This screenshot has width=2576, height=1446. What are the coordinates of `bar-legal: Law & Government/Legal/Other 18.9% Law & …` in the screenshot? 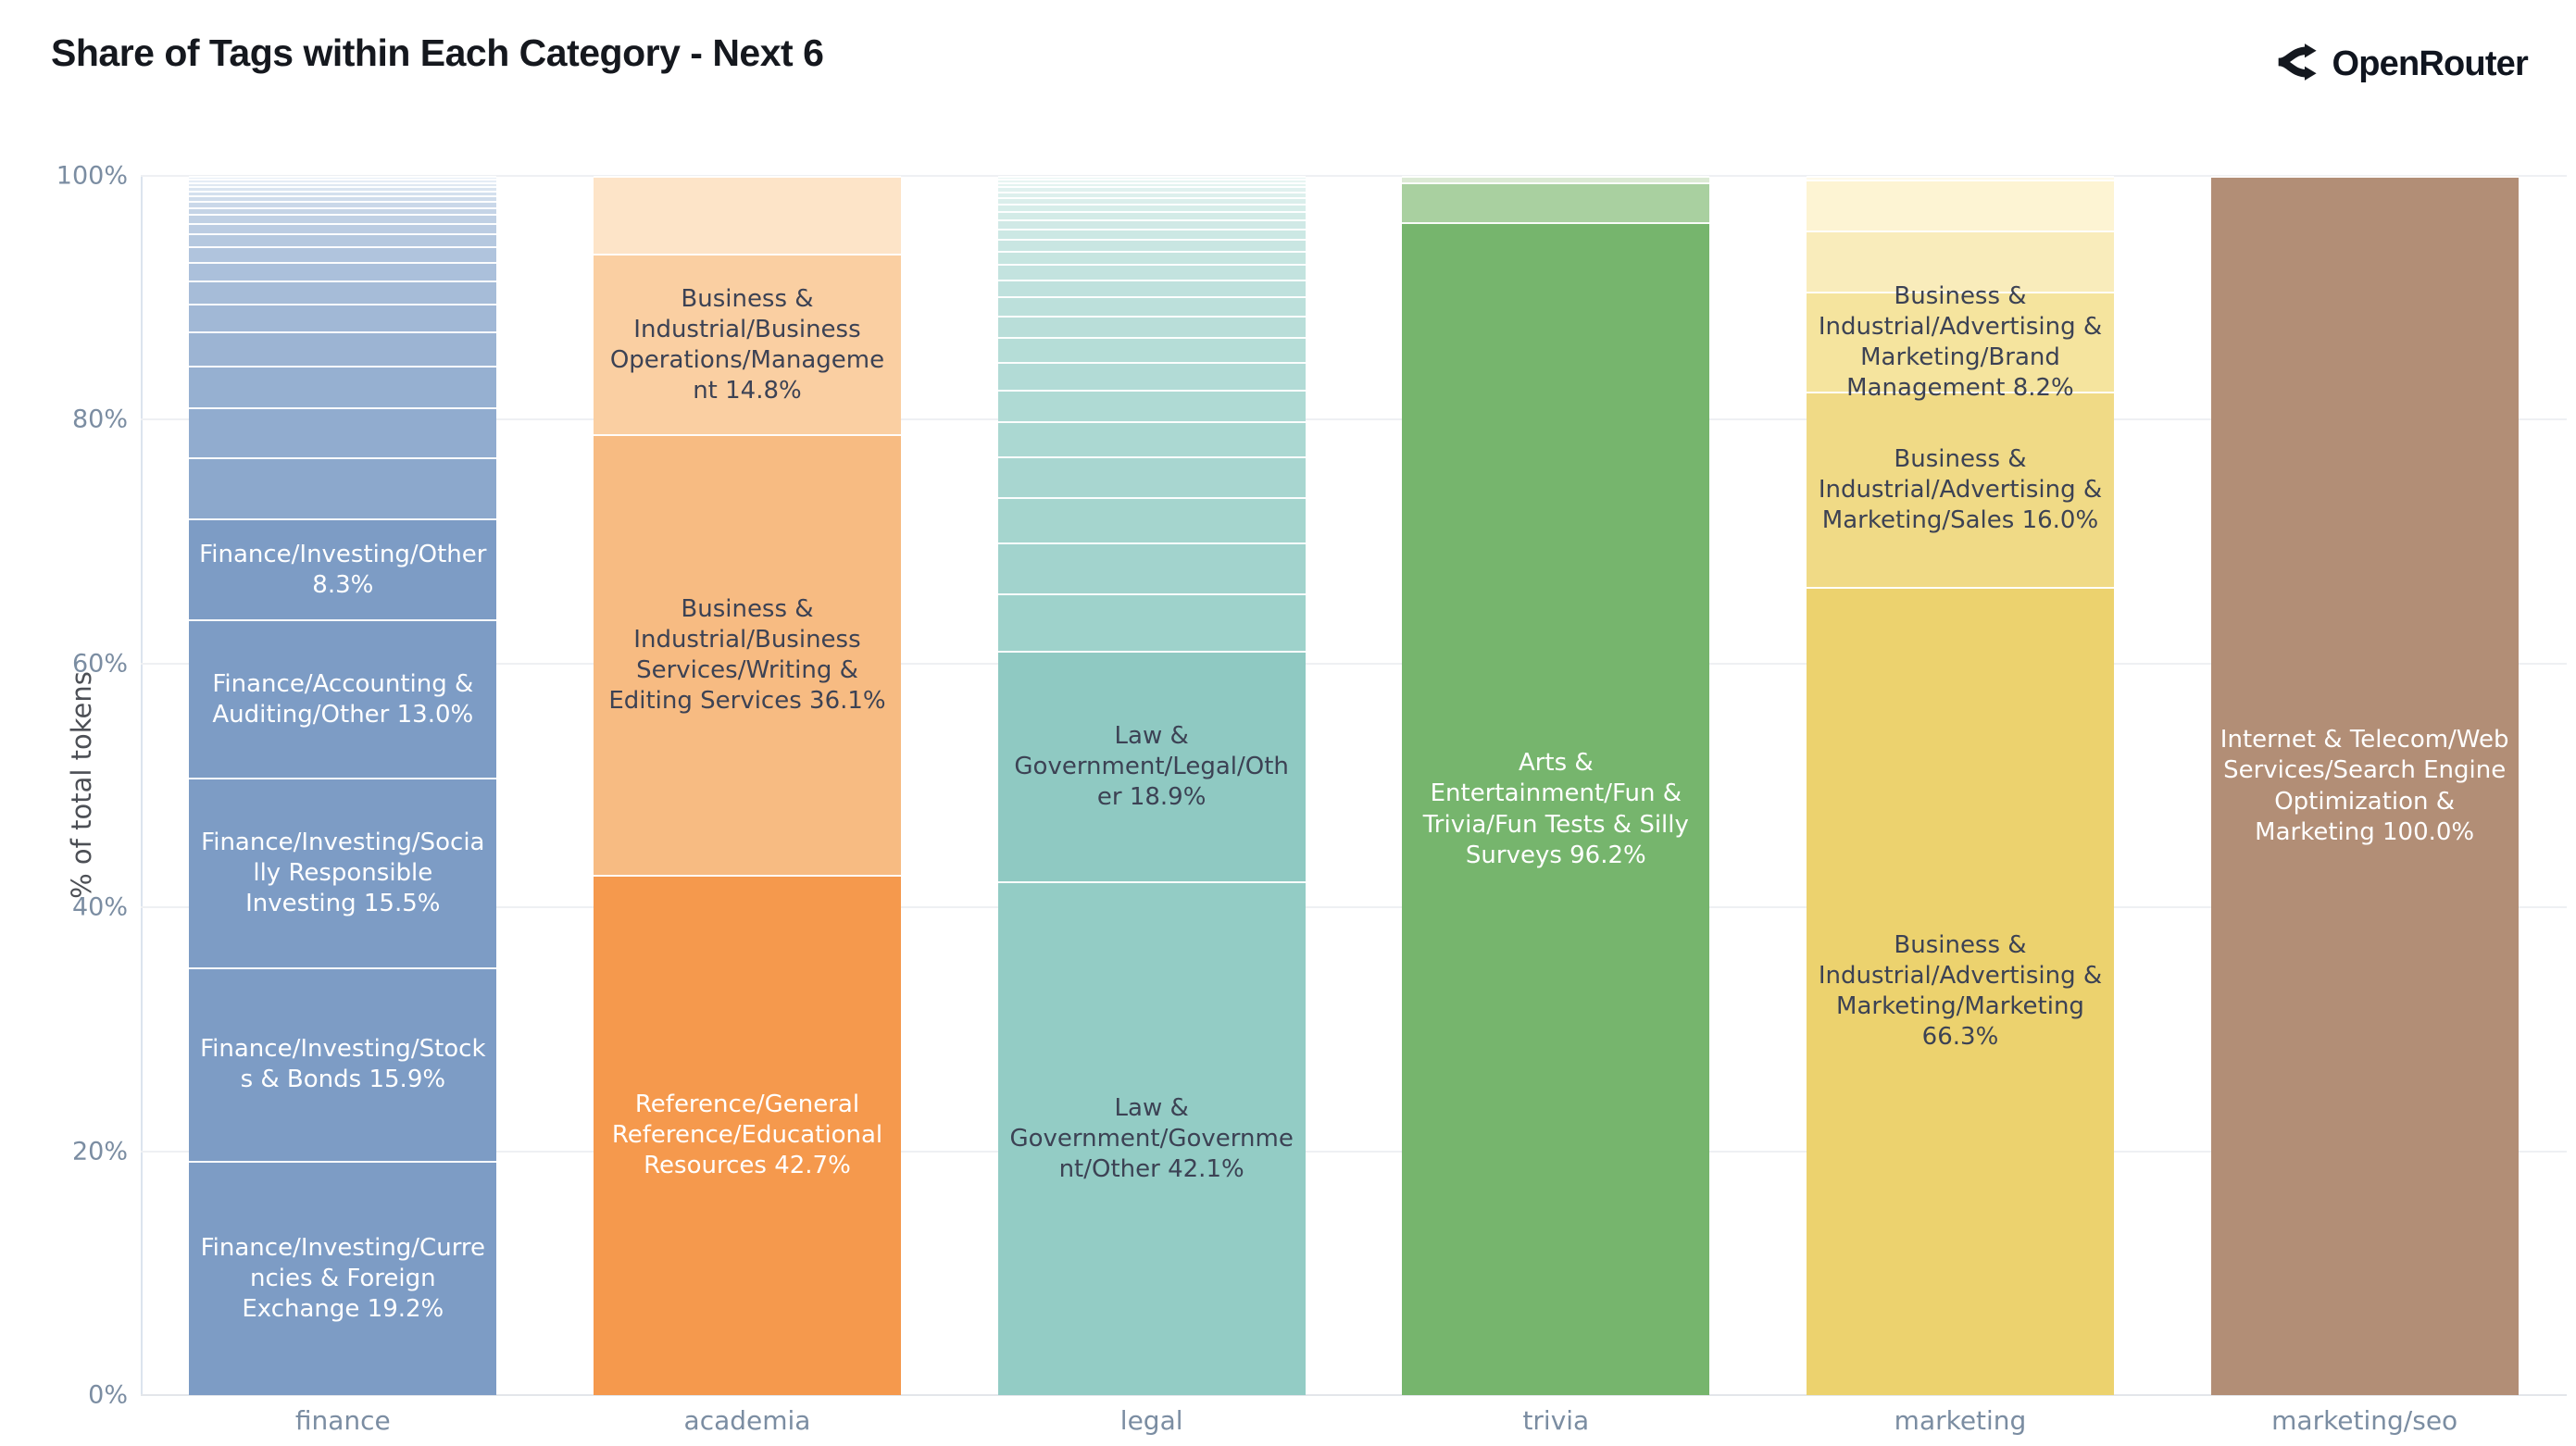 It's located at (1151, 785).